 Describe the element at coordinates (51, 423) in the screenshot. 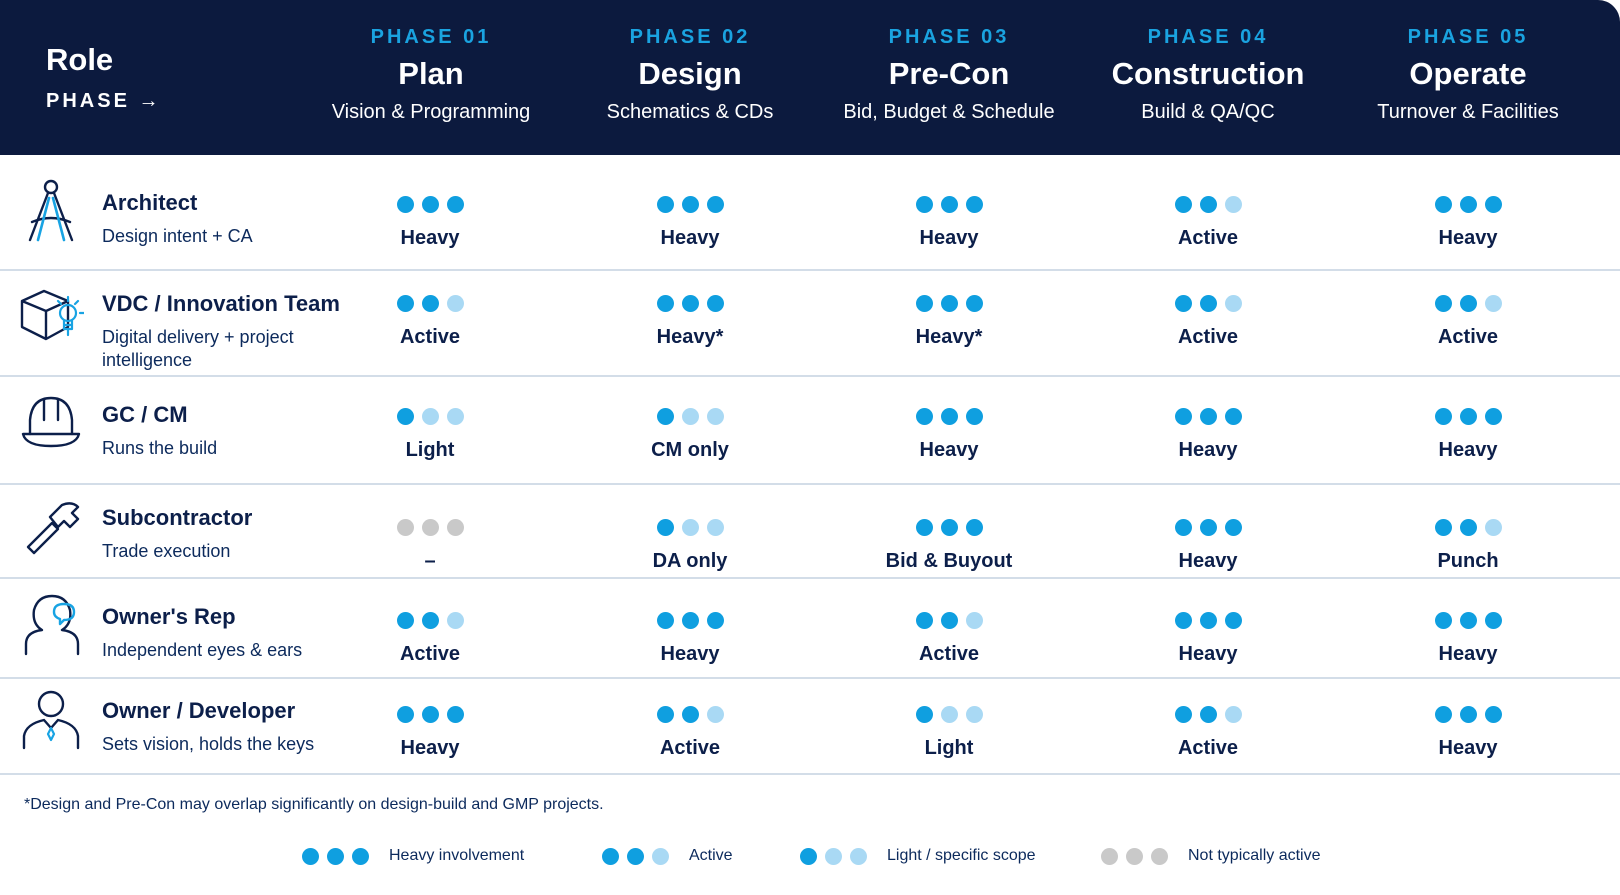

I see `hard-hat-icon` at that location.